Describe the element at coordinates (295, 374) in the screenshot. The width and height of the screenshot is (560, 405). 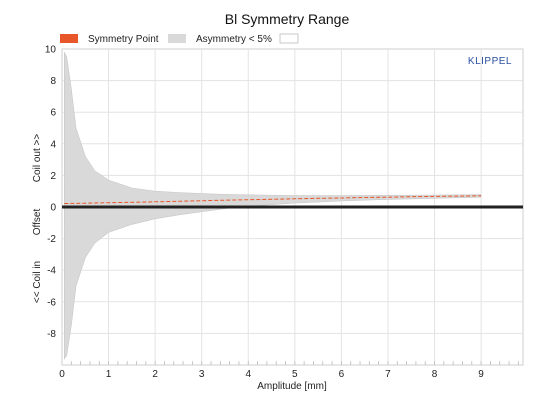
I see `x-tick-label: 5` at that location.